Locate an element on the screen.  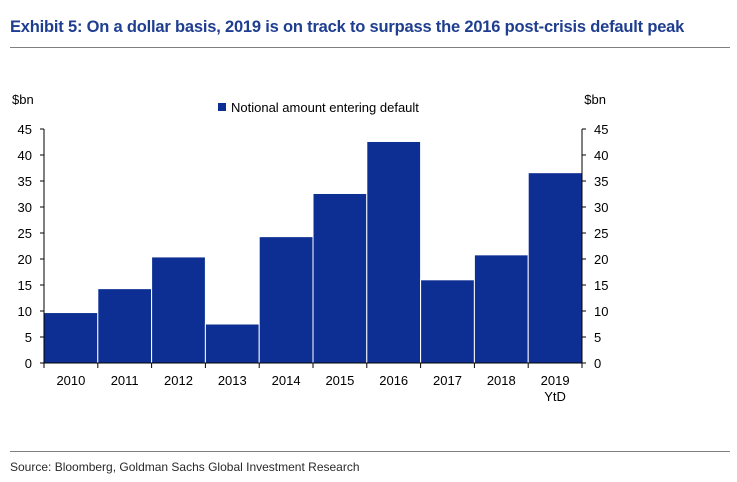
x-tick-label-2018: 2018 is located at coordinates (501, 380).